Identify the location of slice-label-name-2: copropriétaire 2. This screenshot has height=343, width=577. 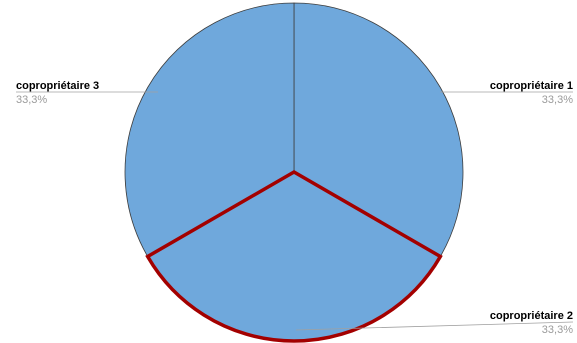
(531, 316).